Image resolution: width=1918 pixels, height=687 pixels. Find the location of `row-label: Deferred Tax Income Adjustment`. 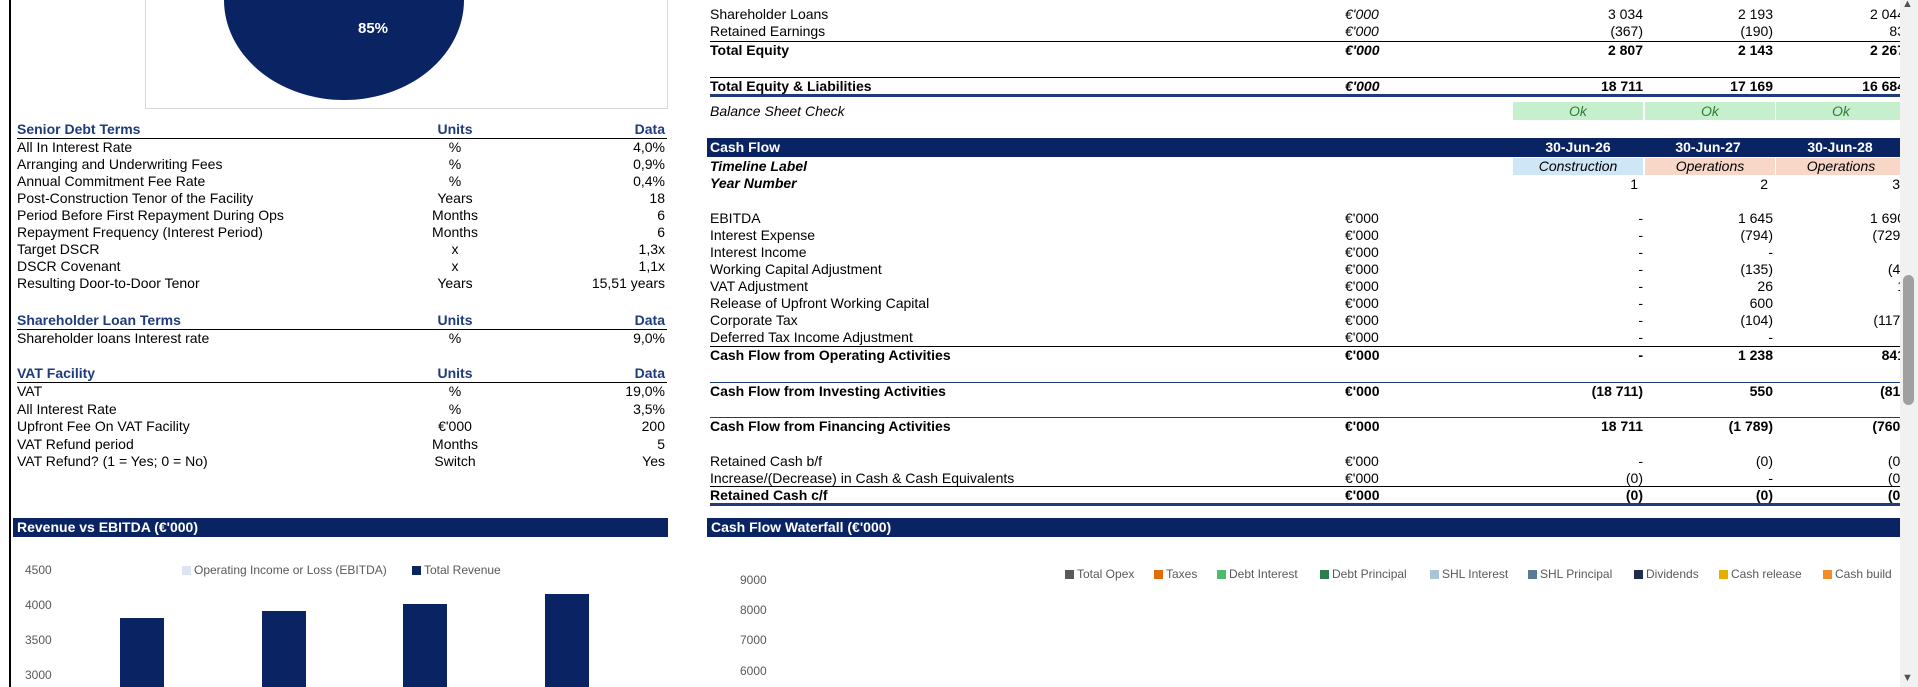

row-label: Deferred Tax Income Adjustment is located at coordinates (811, 337).